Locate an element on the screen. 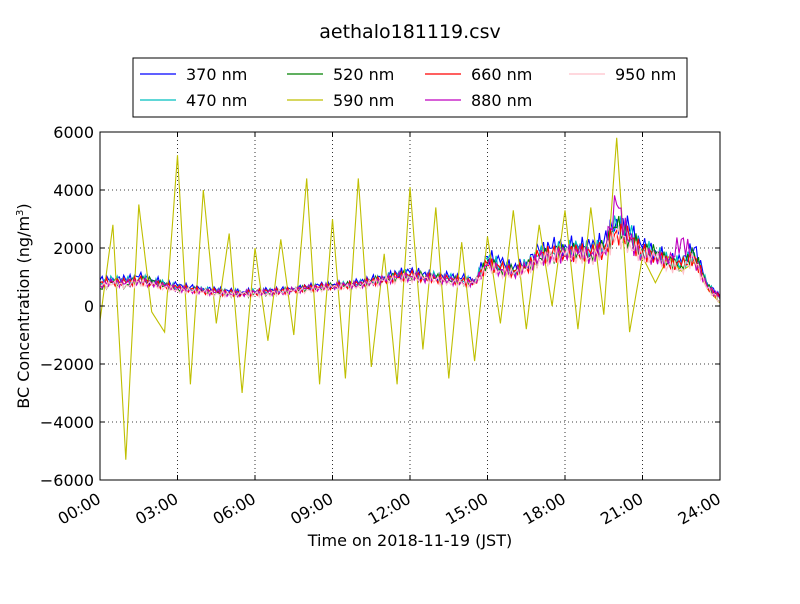 This screenshot has width=800, height=604. y-axis-tick-labels: 6000 4000 2000 0 −2000 −4000 −6000 is located at coordinates (67, 306).